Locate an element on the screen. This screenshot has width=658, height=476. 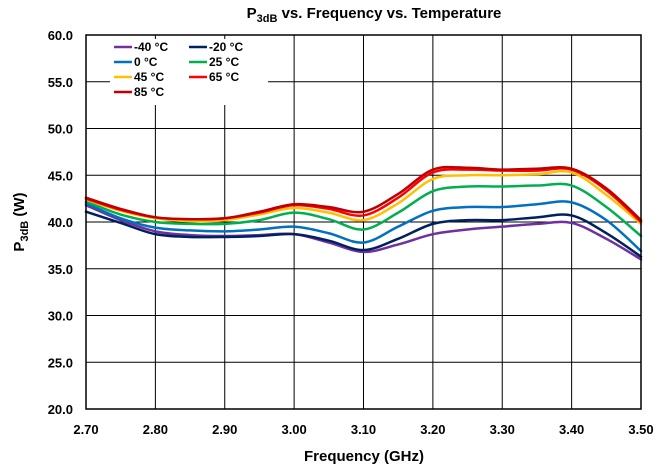
chart-title: P3dB vs. Frequency vs. Temperature is located at coordinates (374, 15).